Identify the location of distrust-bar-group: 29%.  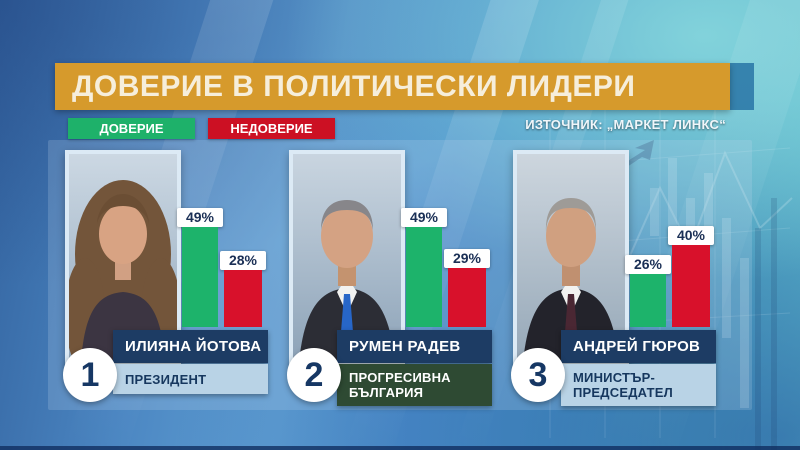
(467, 288).